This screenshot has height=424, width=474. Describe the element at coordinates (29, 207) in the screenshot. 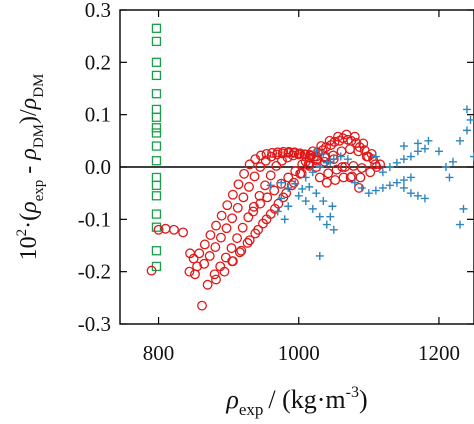

I see `ylabel-rho1: ρ` at that location.